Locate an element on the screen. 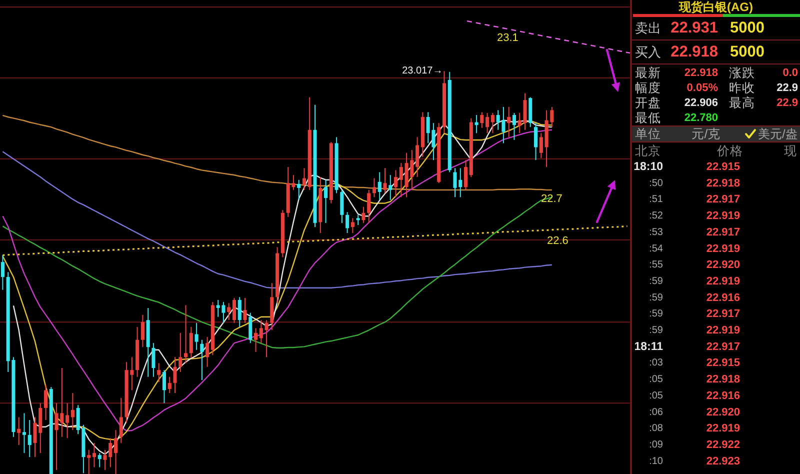 The height and width of the screenshot is (474, 800). text: :52 is located at coordinates (656, 216).